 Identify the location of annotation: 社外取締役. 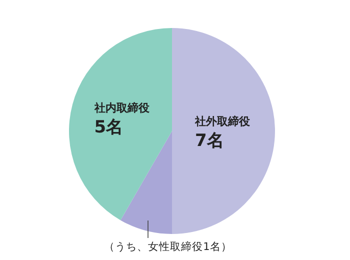
(222, 121).